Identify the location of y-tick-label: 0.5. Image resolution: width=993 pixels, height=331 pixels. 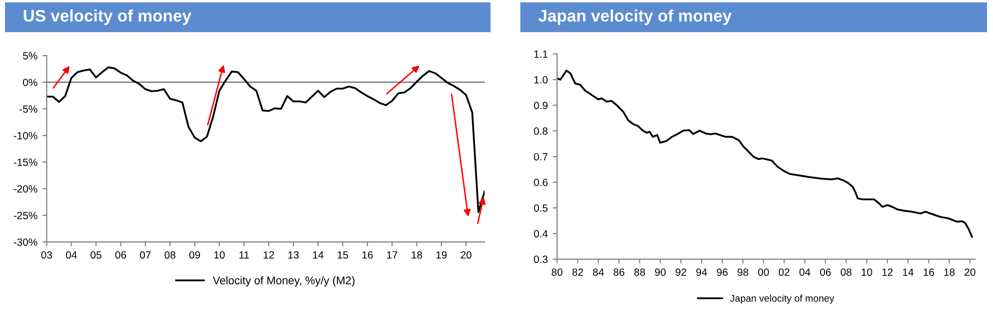
(541, 208).